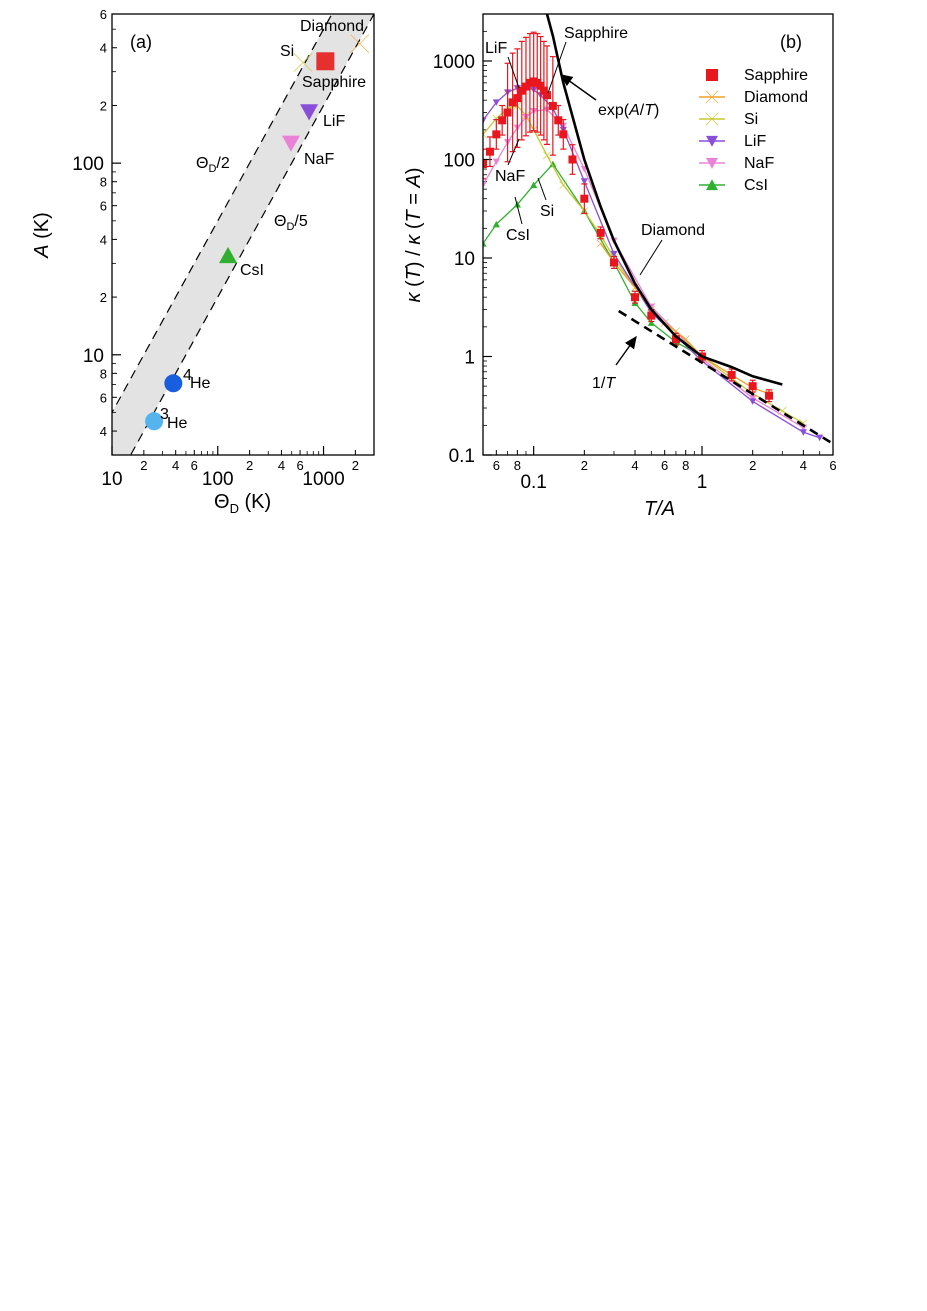 The height and width of the screenshot is (1311, 927). I want to click on panel-b-frame, so click(658, 234).